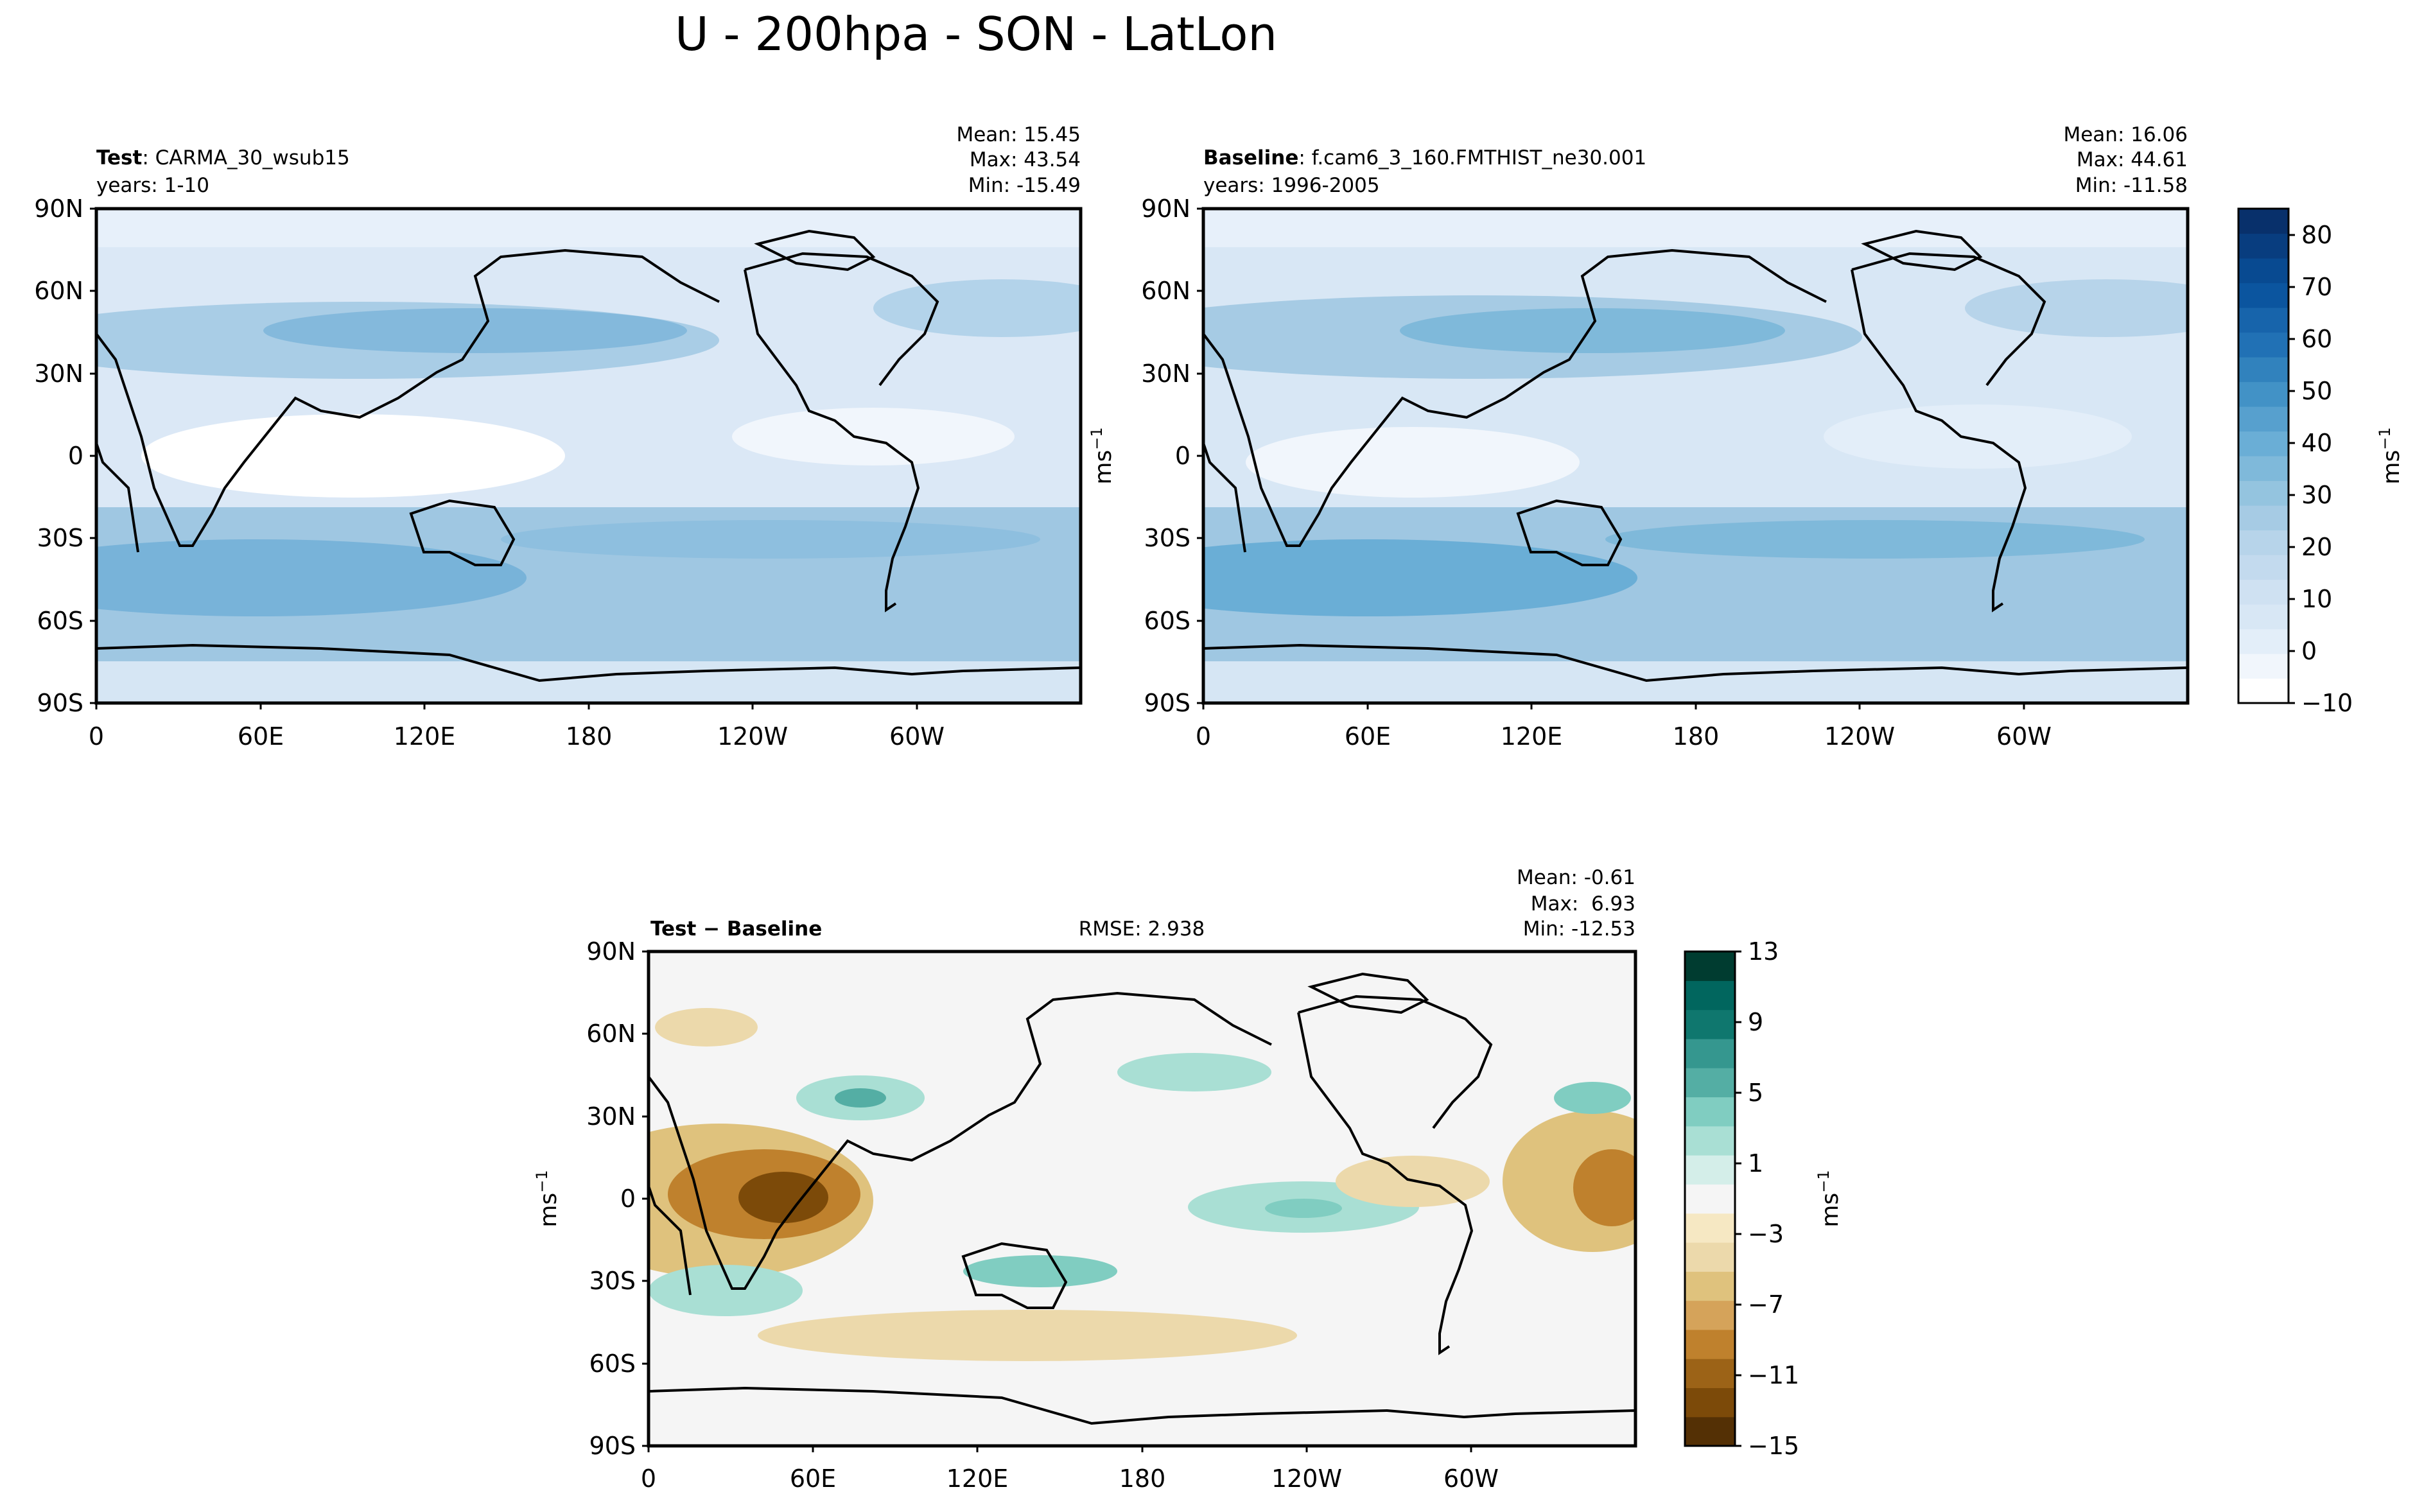 Image resolution: width=2415 pixels, height=1512 pixels. What do you see at coordinates (58, 291) in the screenshot?
I see `test-ytick-60n: 60N` at bounding box center [58, 291].